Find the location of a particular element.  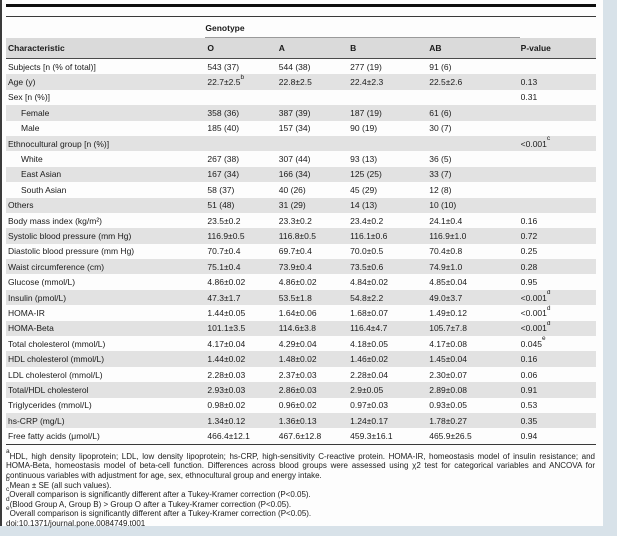

row-label: HDL cholesterol (mmol/L) is located at coordinates (106, 359).